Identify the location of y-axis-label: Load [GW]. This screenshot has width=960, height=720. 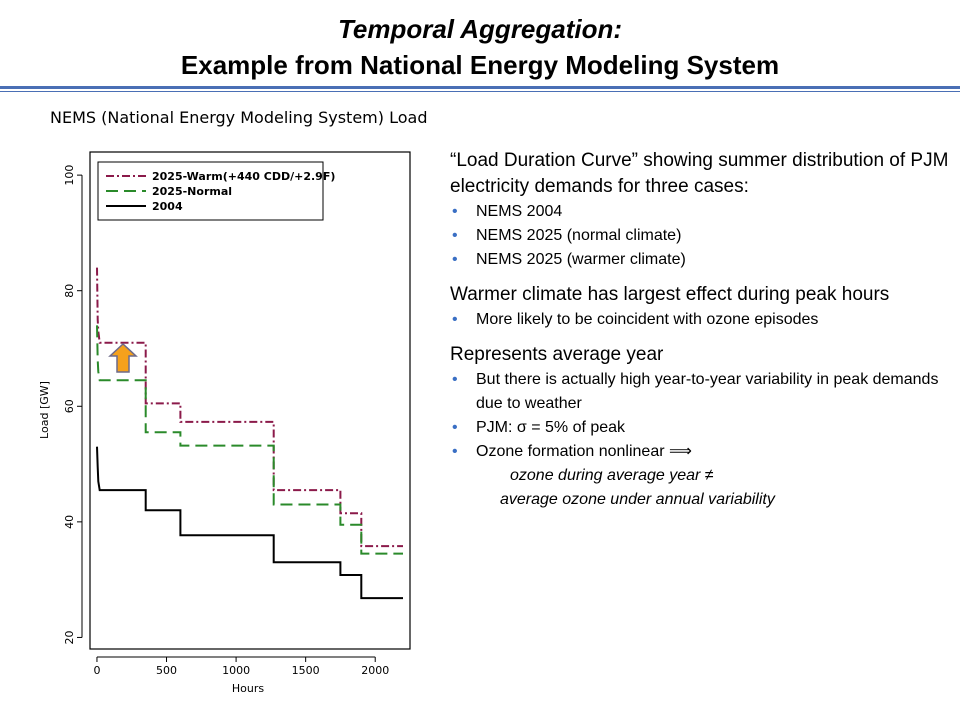
(44, 410).